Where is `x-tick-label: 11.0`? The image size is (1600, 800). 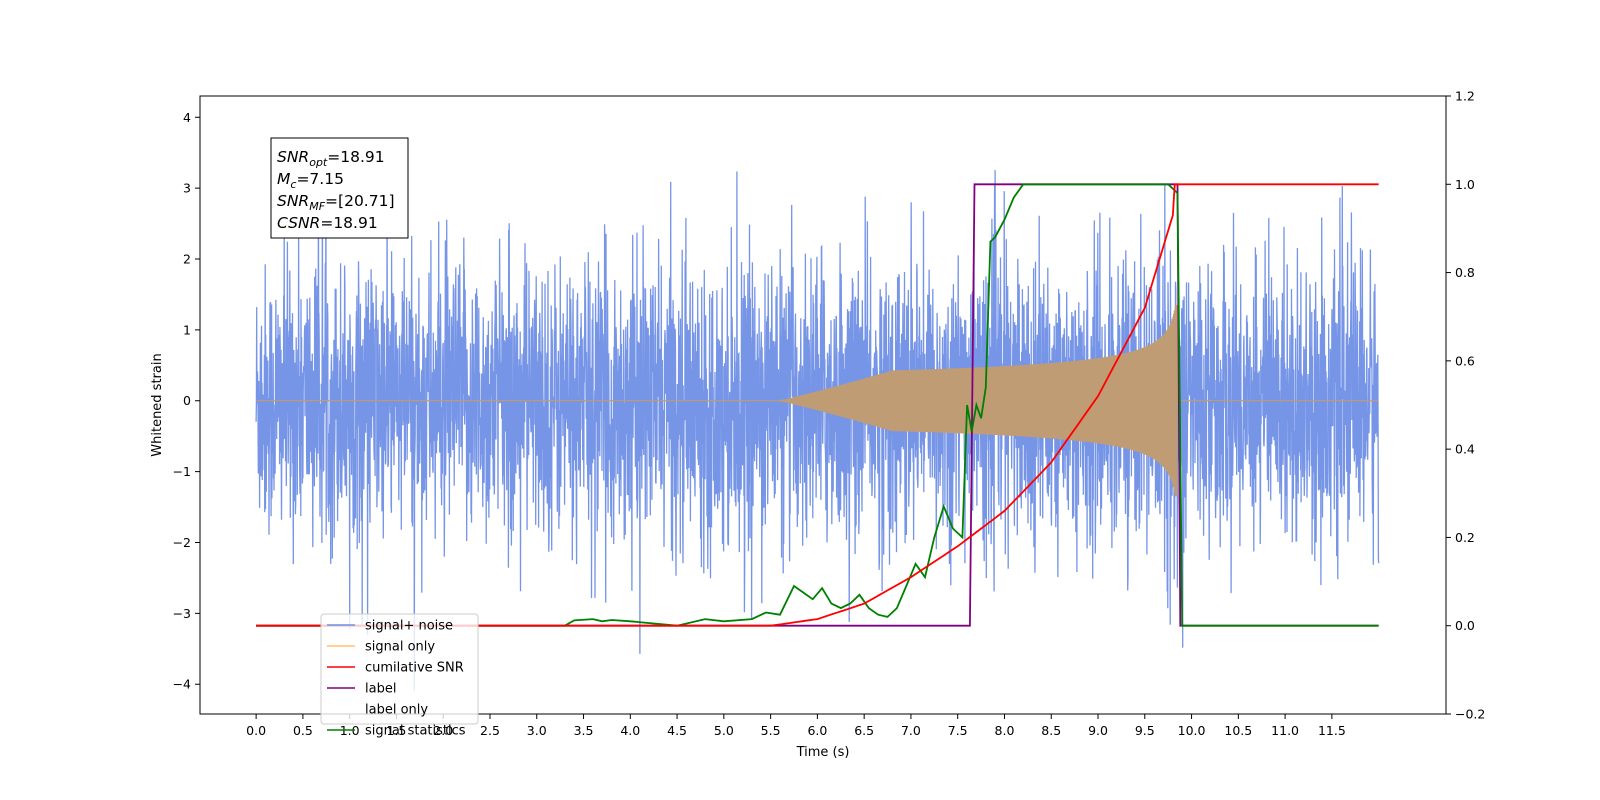 x-tick-label: 11.0 is located at coordinates (1285, 730).